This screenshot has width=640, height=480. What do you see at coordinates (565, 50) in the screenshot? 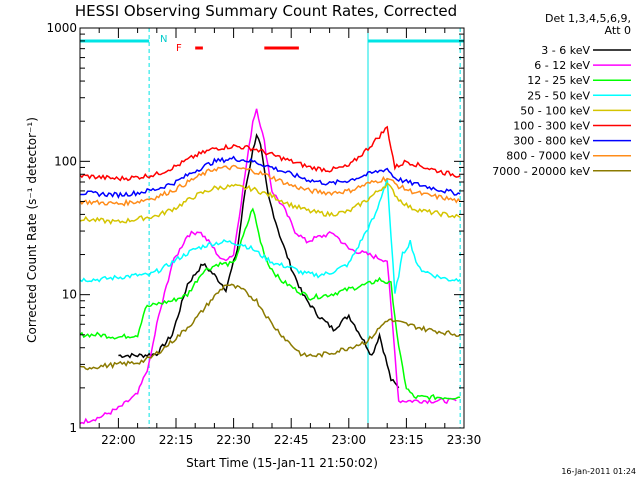
I see `legend-label: 3 - 6 keV` at bounding box center [565, 50].